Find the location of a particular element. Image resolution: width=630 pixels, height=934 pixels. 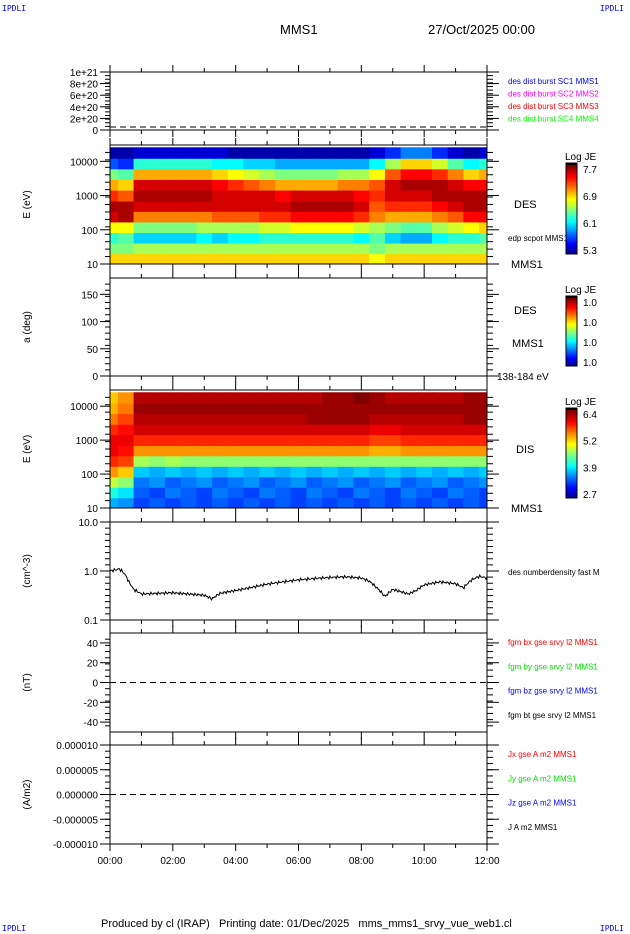

y-tick-label: 1000 is located at coordinates (87, 441).